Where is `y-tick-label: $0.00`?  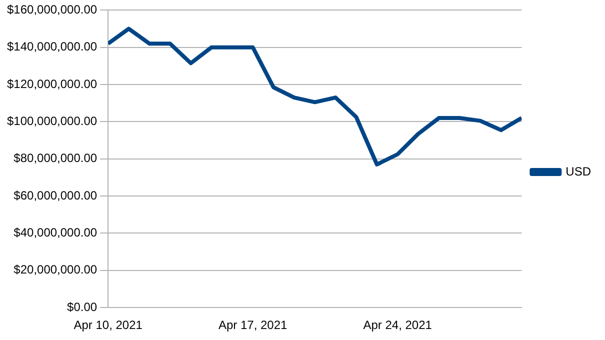
y-tick-label: $0.00 is located at coordinates (82, 307).